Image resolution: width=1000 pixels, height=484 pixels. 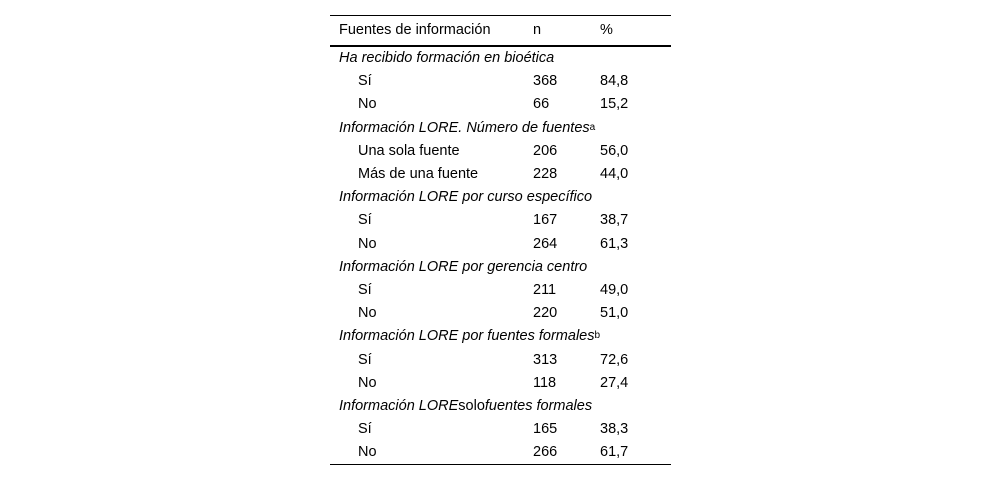 What do you see at coordinates (541, 104) in the screenshot?
I see `row-n-value: 66` at bounding box center [541, 104].